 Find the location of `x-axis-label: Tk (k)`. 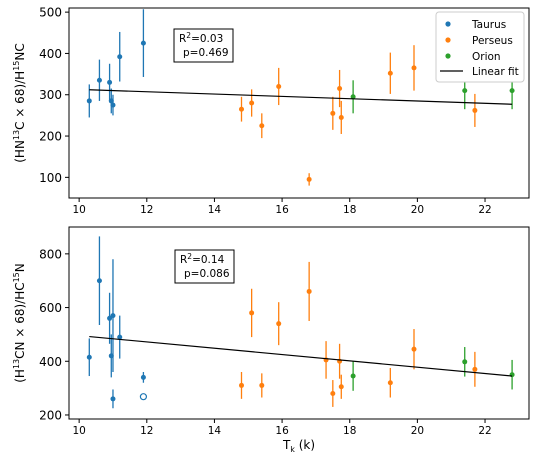

x-axis-label: Tk (k) is located at coordinates (298, 446).